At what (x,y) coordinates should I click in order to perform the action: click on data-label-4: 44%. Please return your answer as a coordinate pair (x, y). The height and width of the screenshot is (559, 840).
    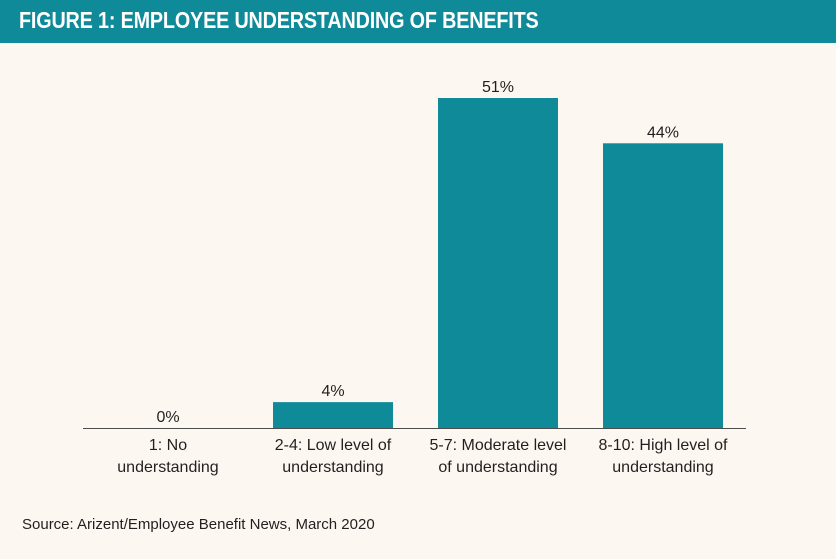
    Looking at the image, I should click on (663, 132).